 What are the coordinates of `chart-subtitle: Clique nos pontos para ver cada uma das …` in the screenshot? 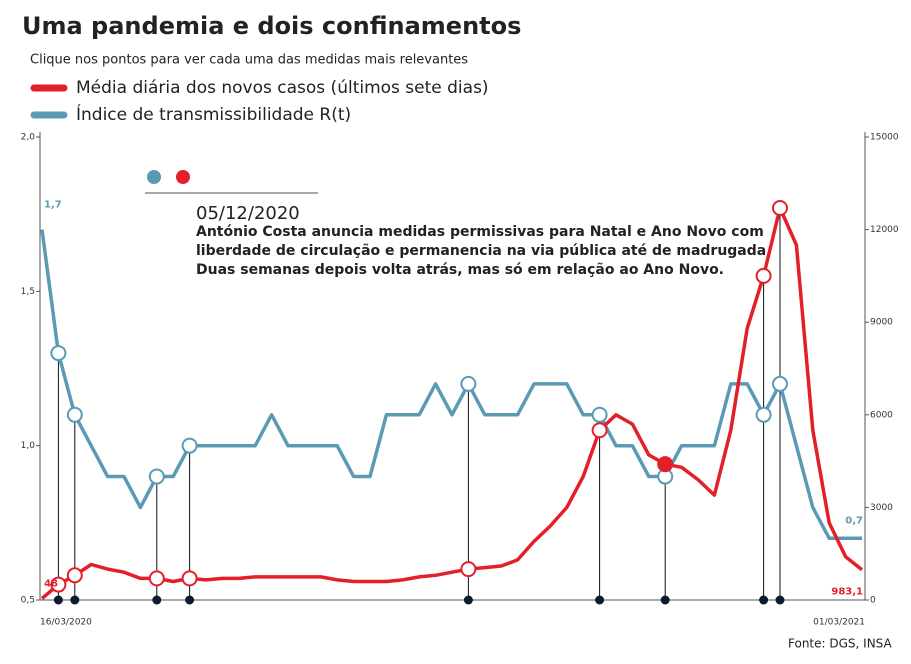 It's located at (249, 60).